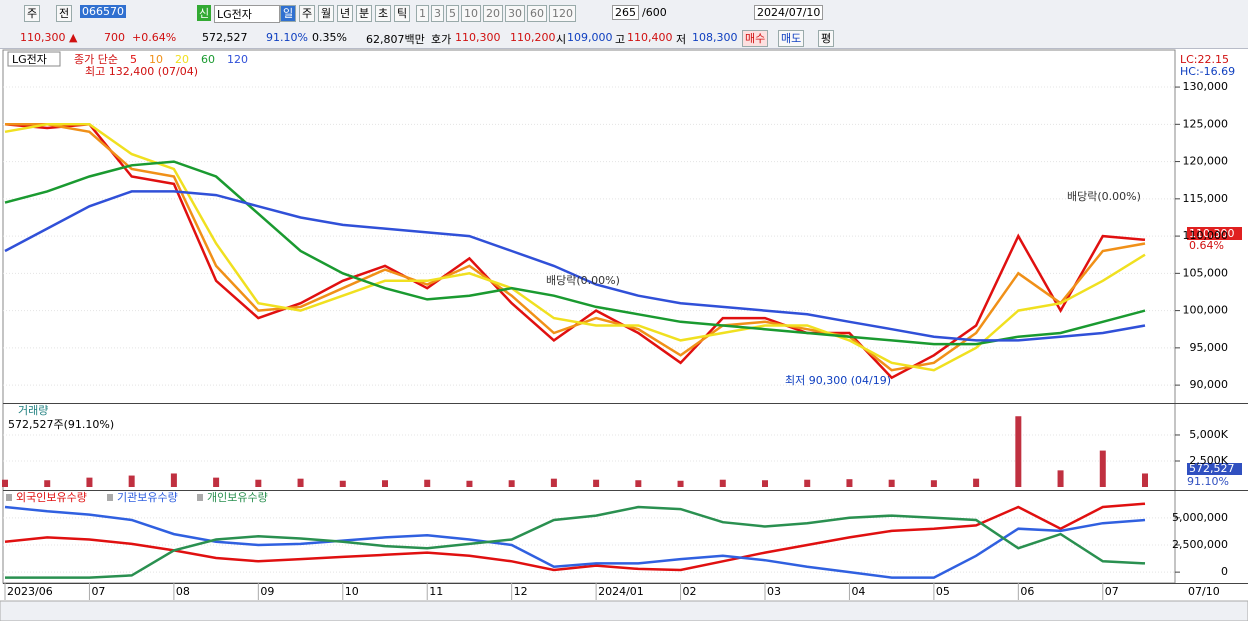  I want to click on annotation: 최저 90,300 (04/19), so click(838, 380).